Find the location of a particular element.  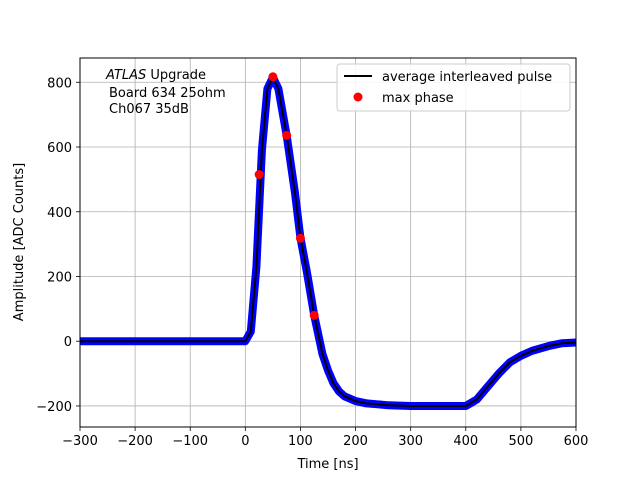

y-tick-label: 400 is located at coordinates (59, 213).